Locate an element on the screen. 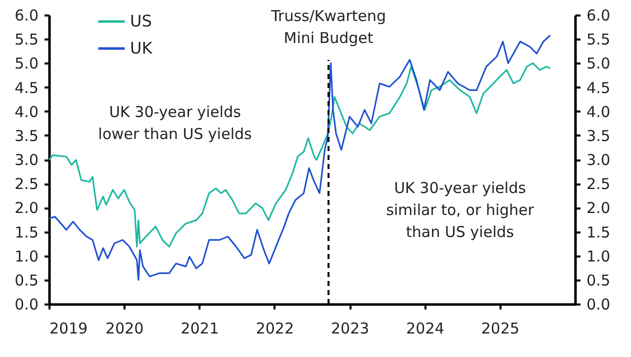 Image resolution: width=631 pixels, height=357 pixels. annotation: UK 30-year yields lower than US yields is located at coordinates (175, 123).